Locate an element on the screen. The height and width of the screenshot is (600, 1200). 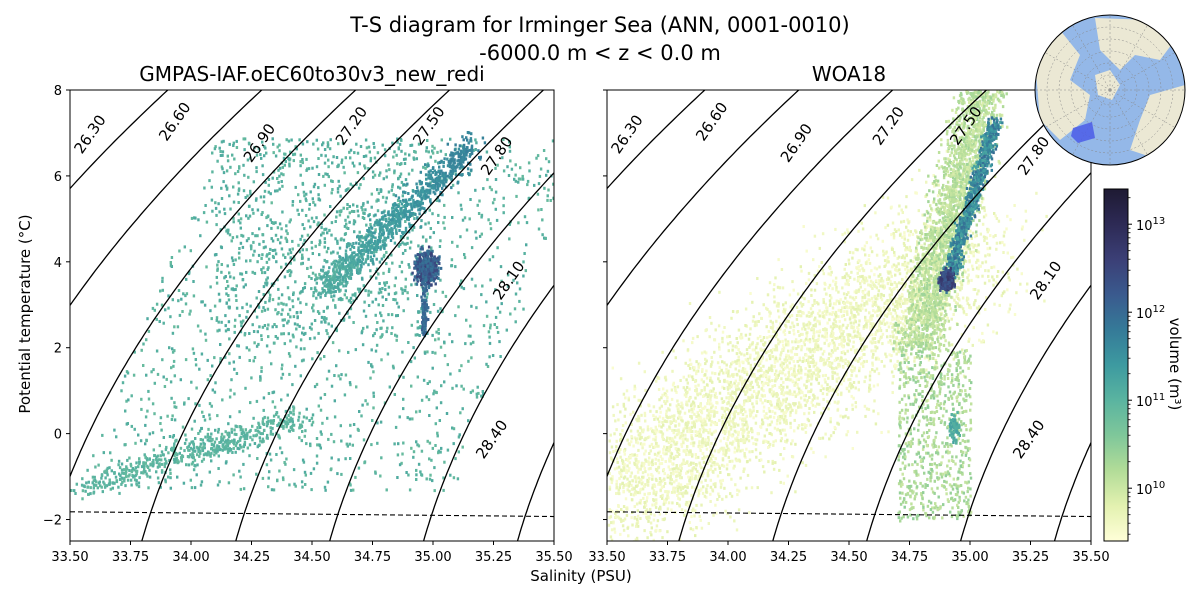
contour-label: 28.10 is located at coordinates (508, 281).